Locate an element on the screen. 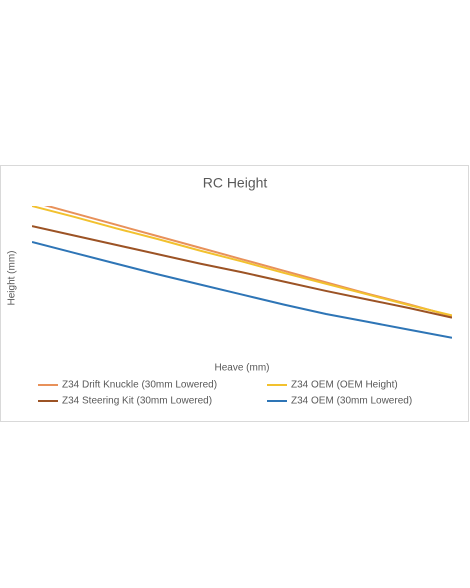 The width and height of the screenshot is (470, 588). x-axis-title: Heave (mm) is located at coordinates (241, 368).